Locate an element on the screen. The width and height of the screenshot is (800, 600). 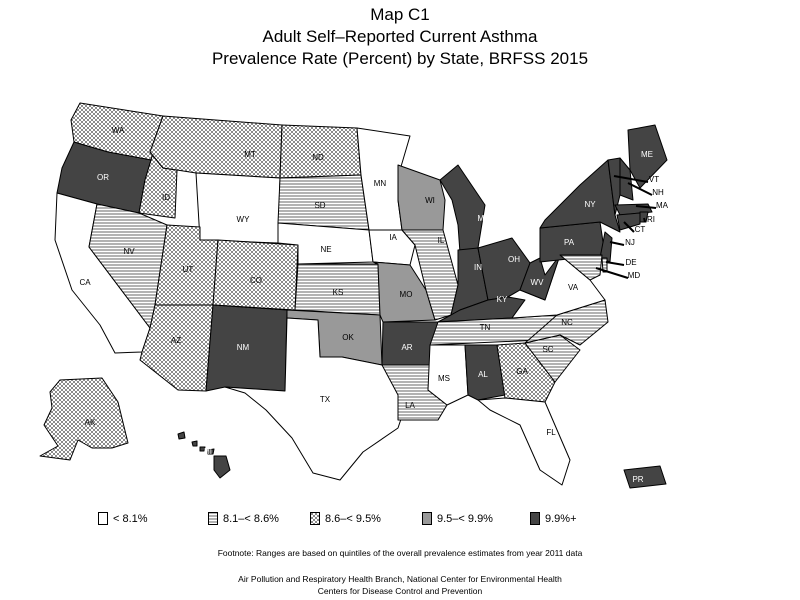
state-nc is located at coordinates (566, 322).